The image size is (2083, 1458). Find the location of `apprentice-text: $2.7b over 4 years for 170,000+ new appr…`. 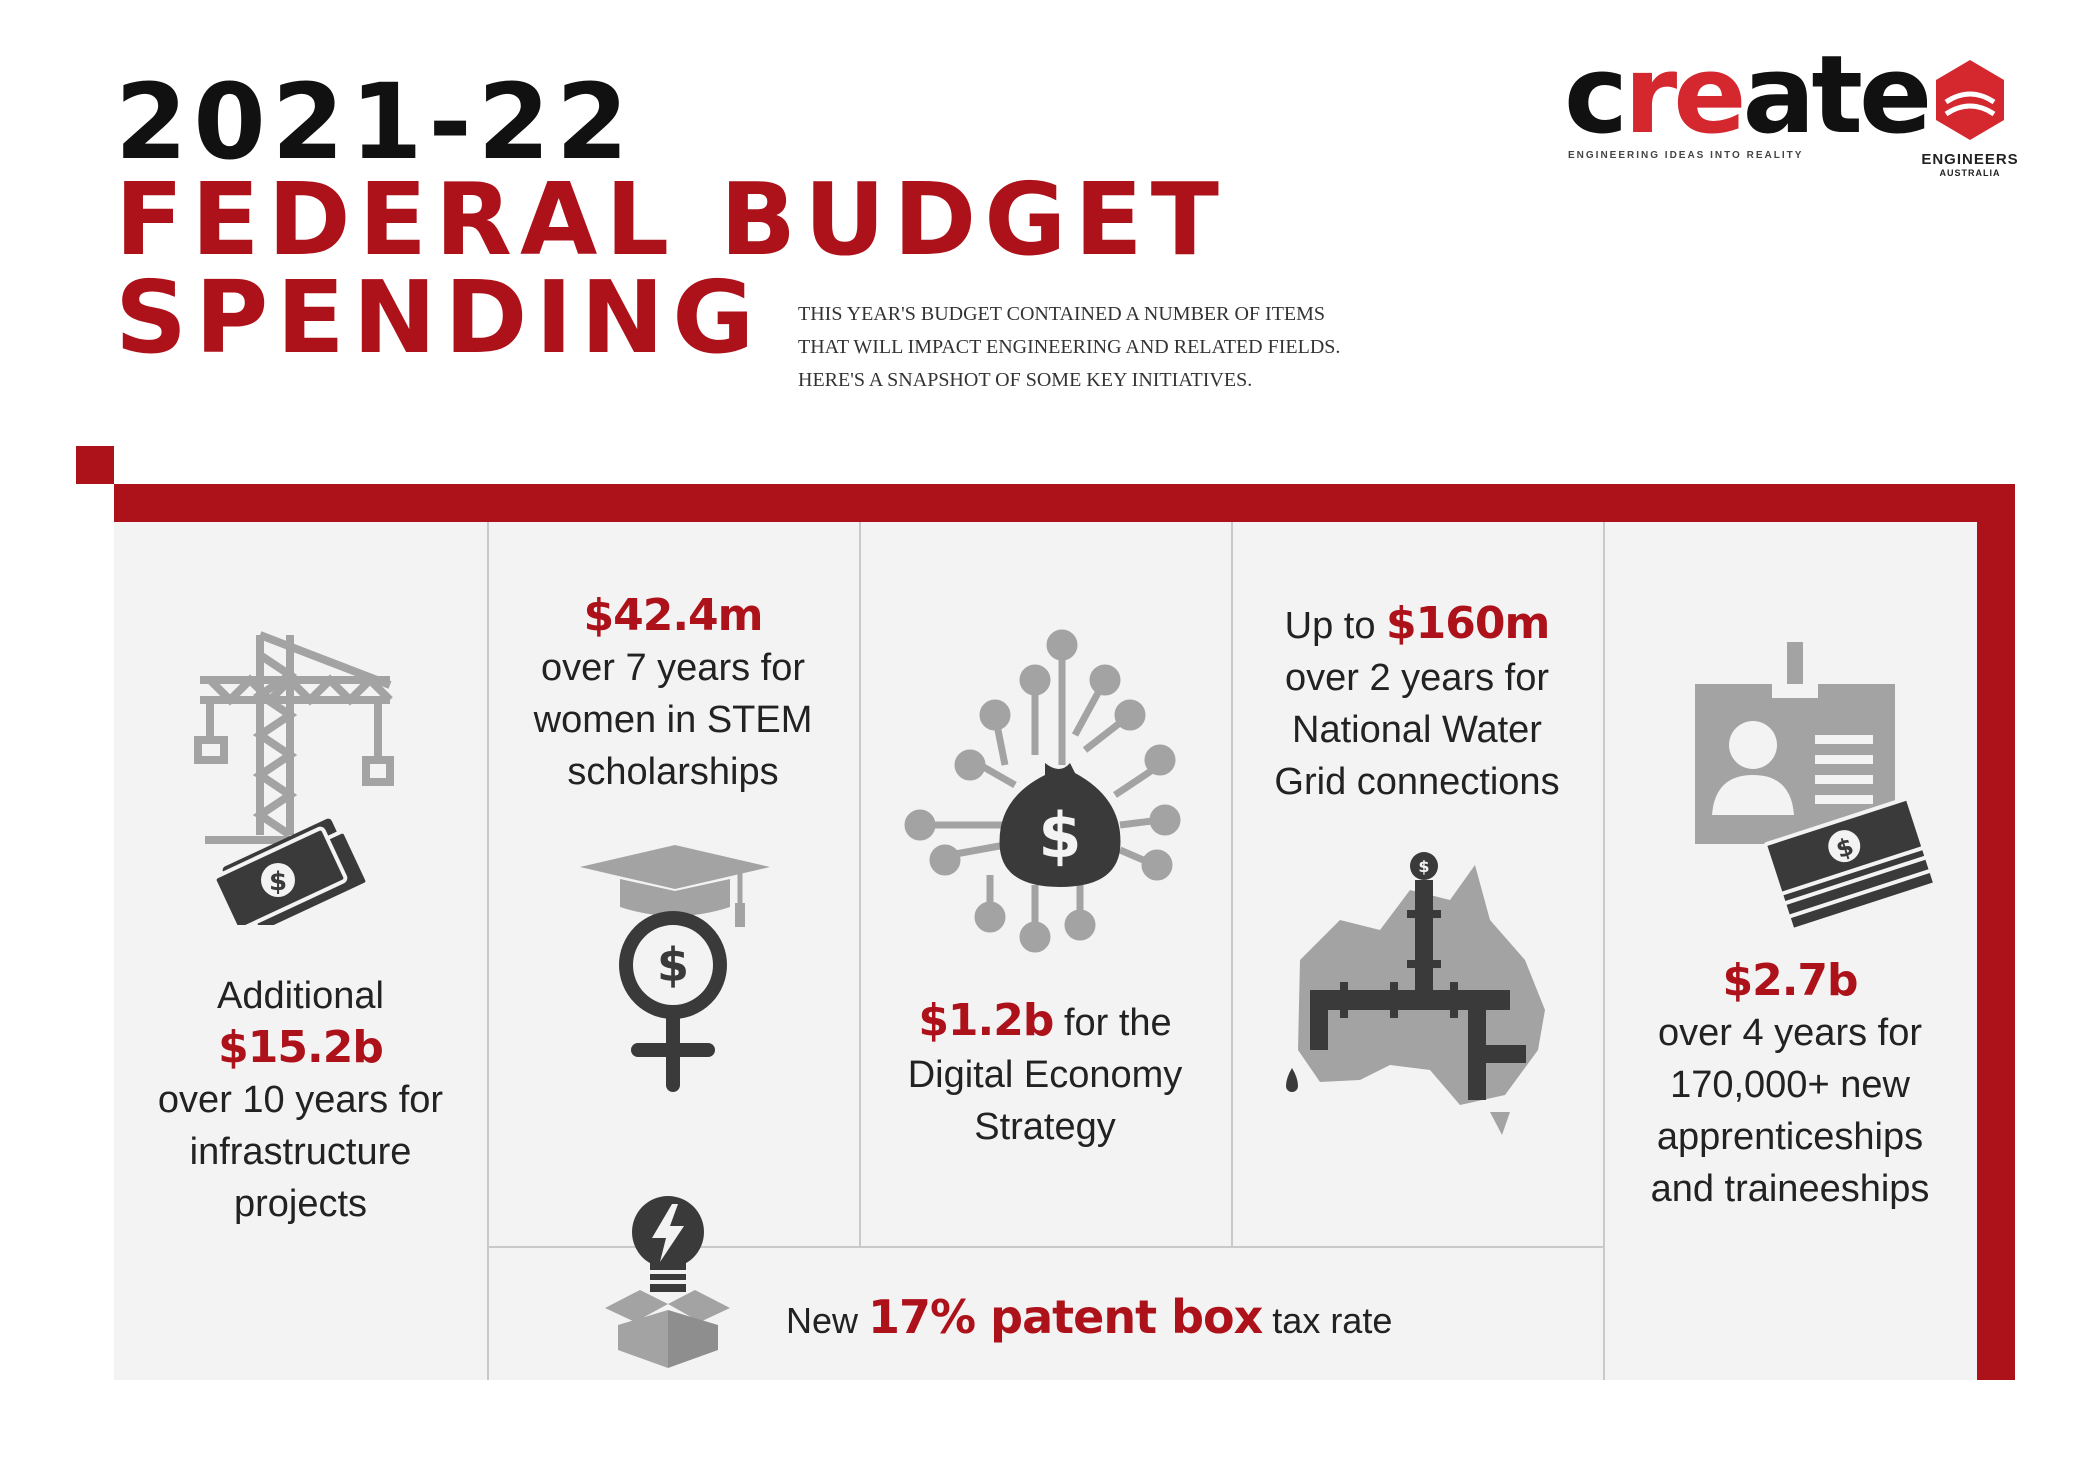

apprentice-text: $2.7b over 4 years for 170,000+ new appr… is located at coordinates (1790, 1085).